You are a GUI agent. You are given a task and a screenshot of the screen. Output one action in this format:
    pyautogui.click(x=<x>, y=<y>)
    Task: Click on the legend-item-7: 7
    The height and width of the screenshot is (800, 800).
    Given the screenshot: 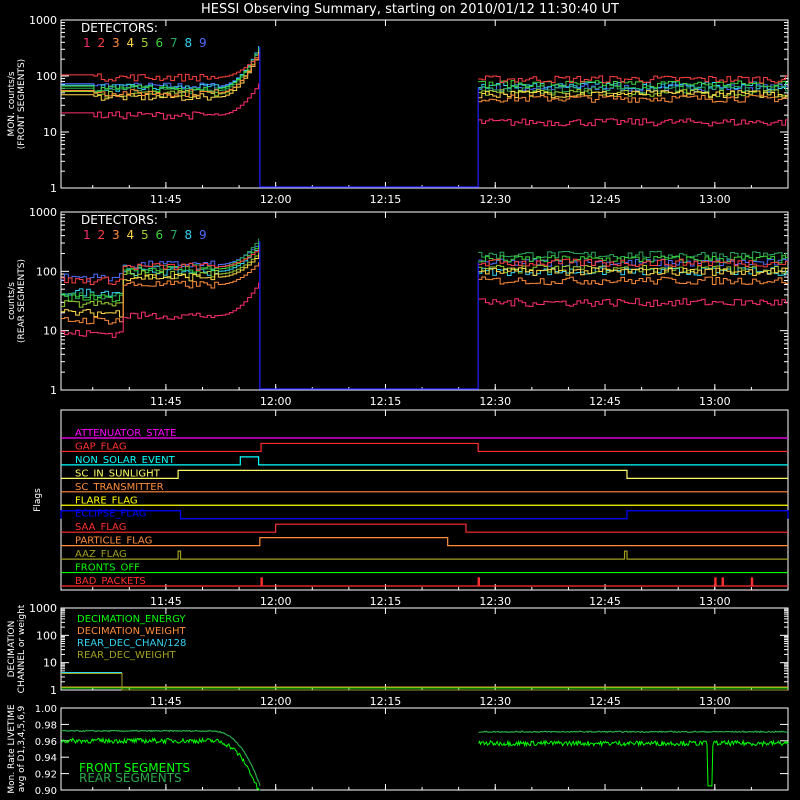 What is the action you would take?
    pyautogui.click(x=174, y=43)
    